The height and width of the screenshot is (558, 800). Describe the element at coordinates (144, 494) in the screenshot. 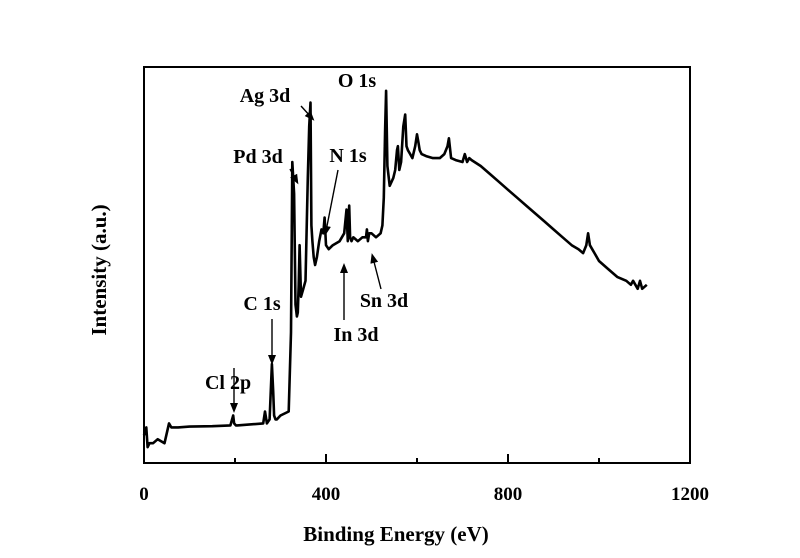

I see `x-tick-label-0: 0` at that location.